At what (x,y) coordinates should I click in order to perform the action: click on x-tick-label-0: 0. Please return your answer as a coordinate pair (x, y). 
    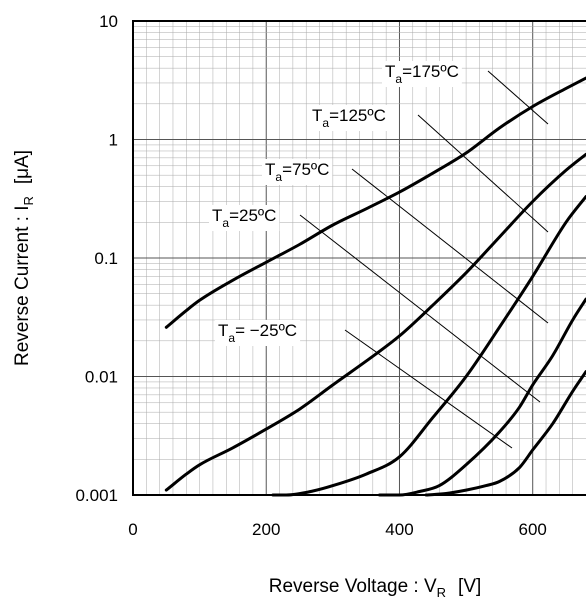
    Looking at the image, I should click on (132, 529).